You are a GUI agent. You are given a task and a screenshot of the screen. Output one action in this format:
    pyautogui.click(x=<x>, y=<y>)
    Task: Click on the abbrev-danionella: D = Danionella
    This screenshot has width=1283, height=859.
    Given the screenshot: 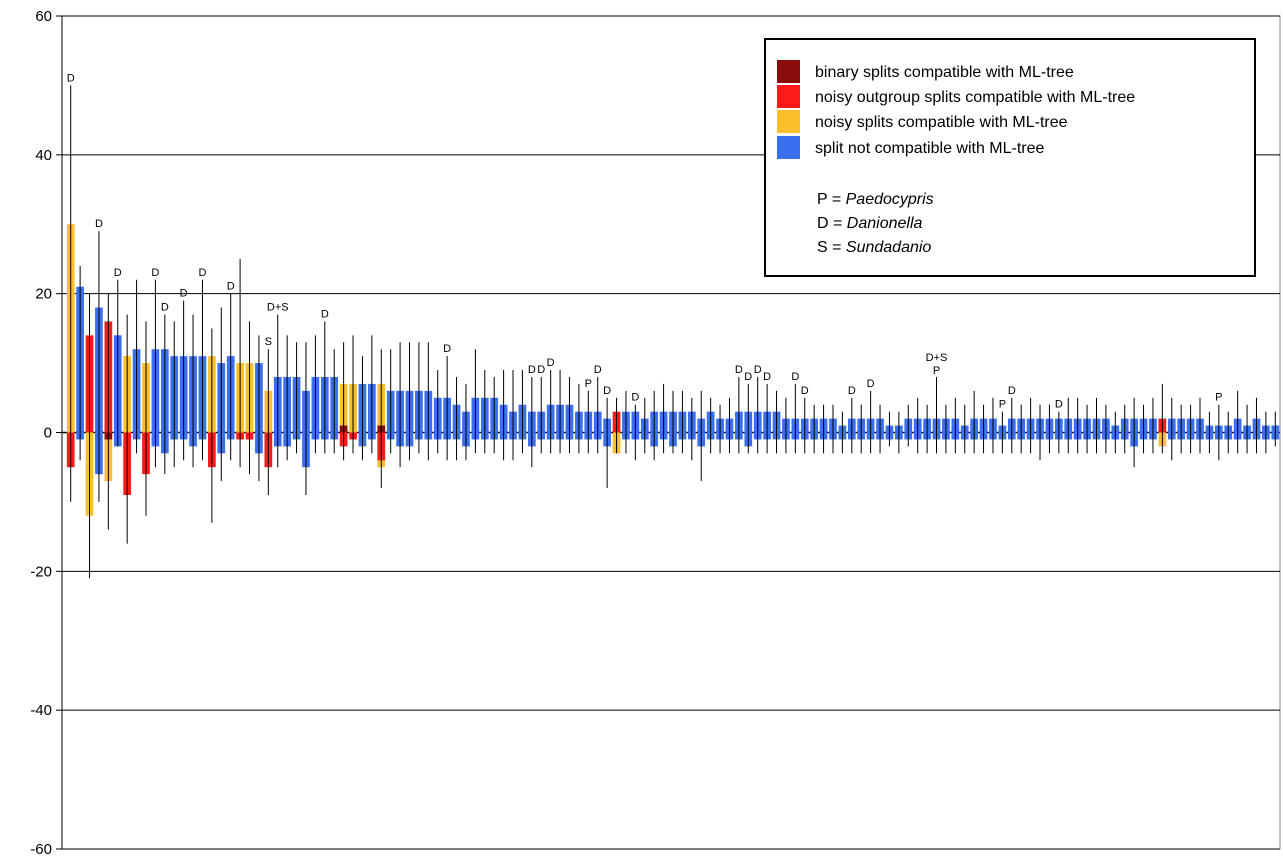 What is the action you would take?
    pyautogui.click(x=870, y=223)
    